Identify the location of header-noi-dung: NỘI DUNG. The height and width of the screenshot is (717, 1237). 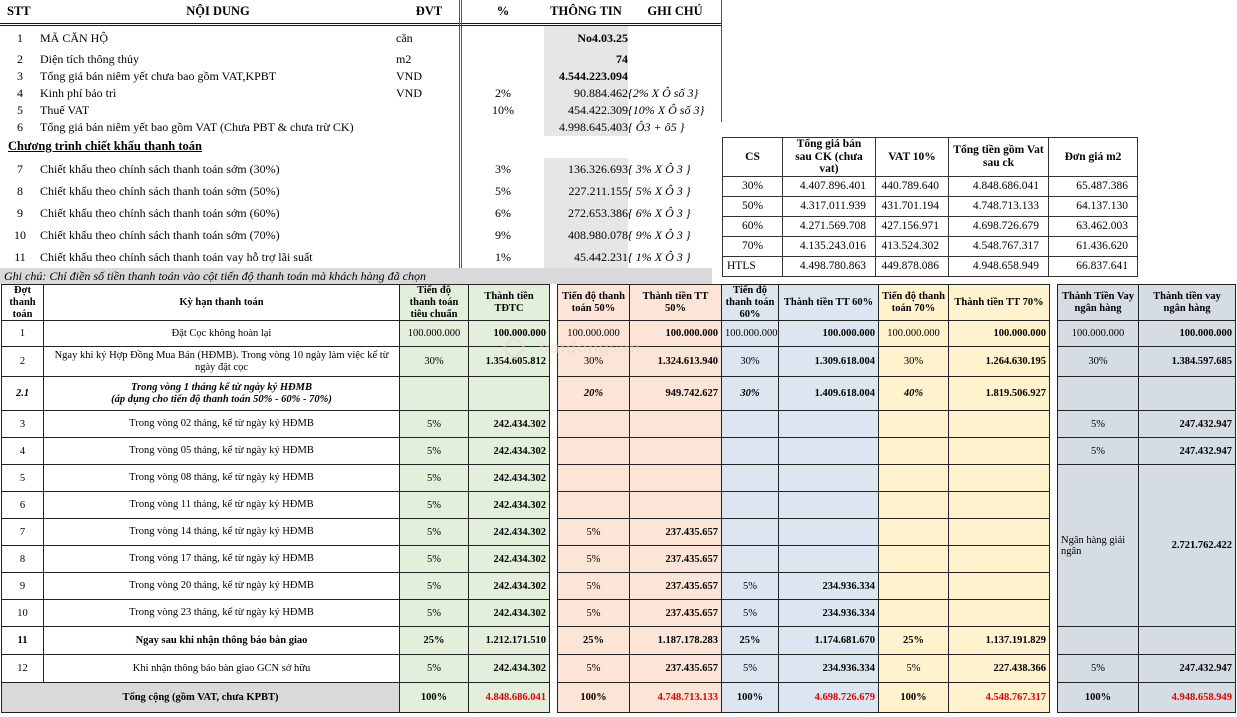
(218, 13).